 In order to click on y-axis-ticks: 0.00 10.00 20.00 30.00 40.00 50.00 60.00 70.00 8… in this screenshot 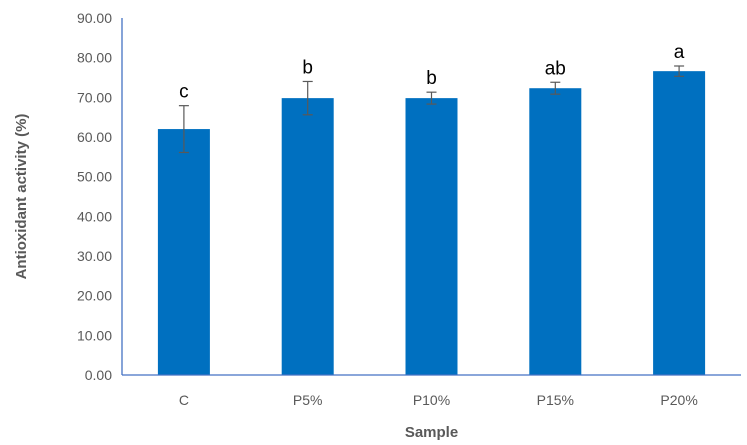, I will do `click(94, 196)`.